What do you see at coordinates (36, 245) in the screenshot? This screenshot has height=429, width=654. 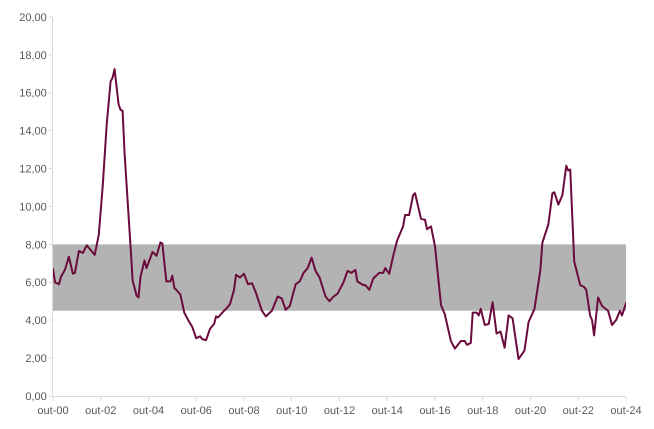 I see `y-tick-label: 8,00` at bounding box center [36, 245].